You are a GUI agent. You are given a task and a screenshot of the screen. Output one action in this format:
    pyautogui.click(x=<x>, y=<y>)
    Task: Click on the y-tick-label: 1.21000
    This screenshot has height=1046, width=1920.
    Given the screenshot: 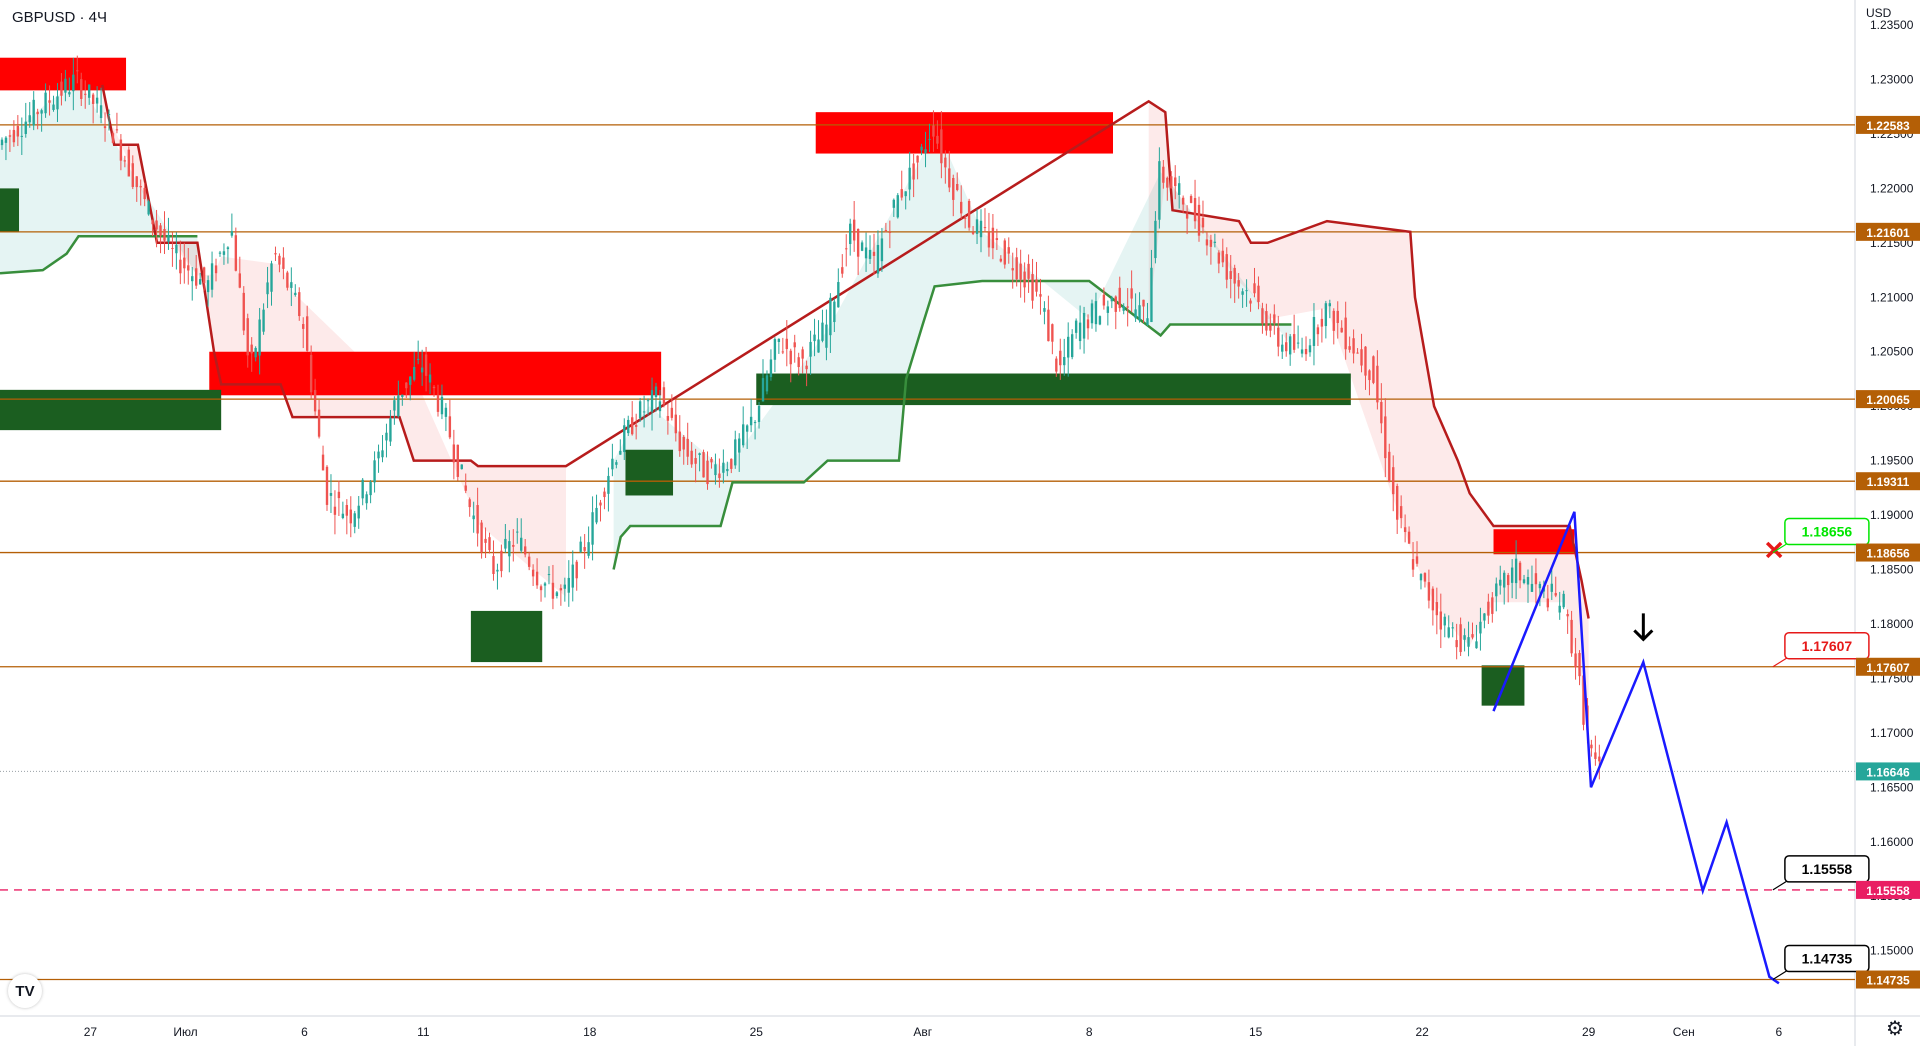 What is the action you would take?
    pyautogui.click(x=1892, y=297)
    